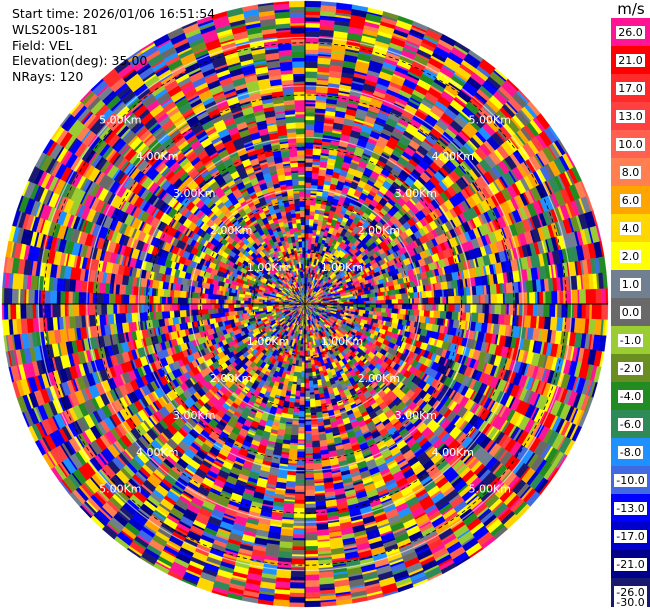  Describe the element at coordinates (630, 284) in the screenshot. I see `colorbar-tick-label: 1.0` at that location.